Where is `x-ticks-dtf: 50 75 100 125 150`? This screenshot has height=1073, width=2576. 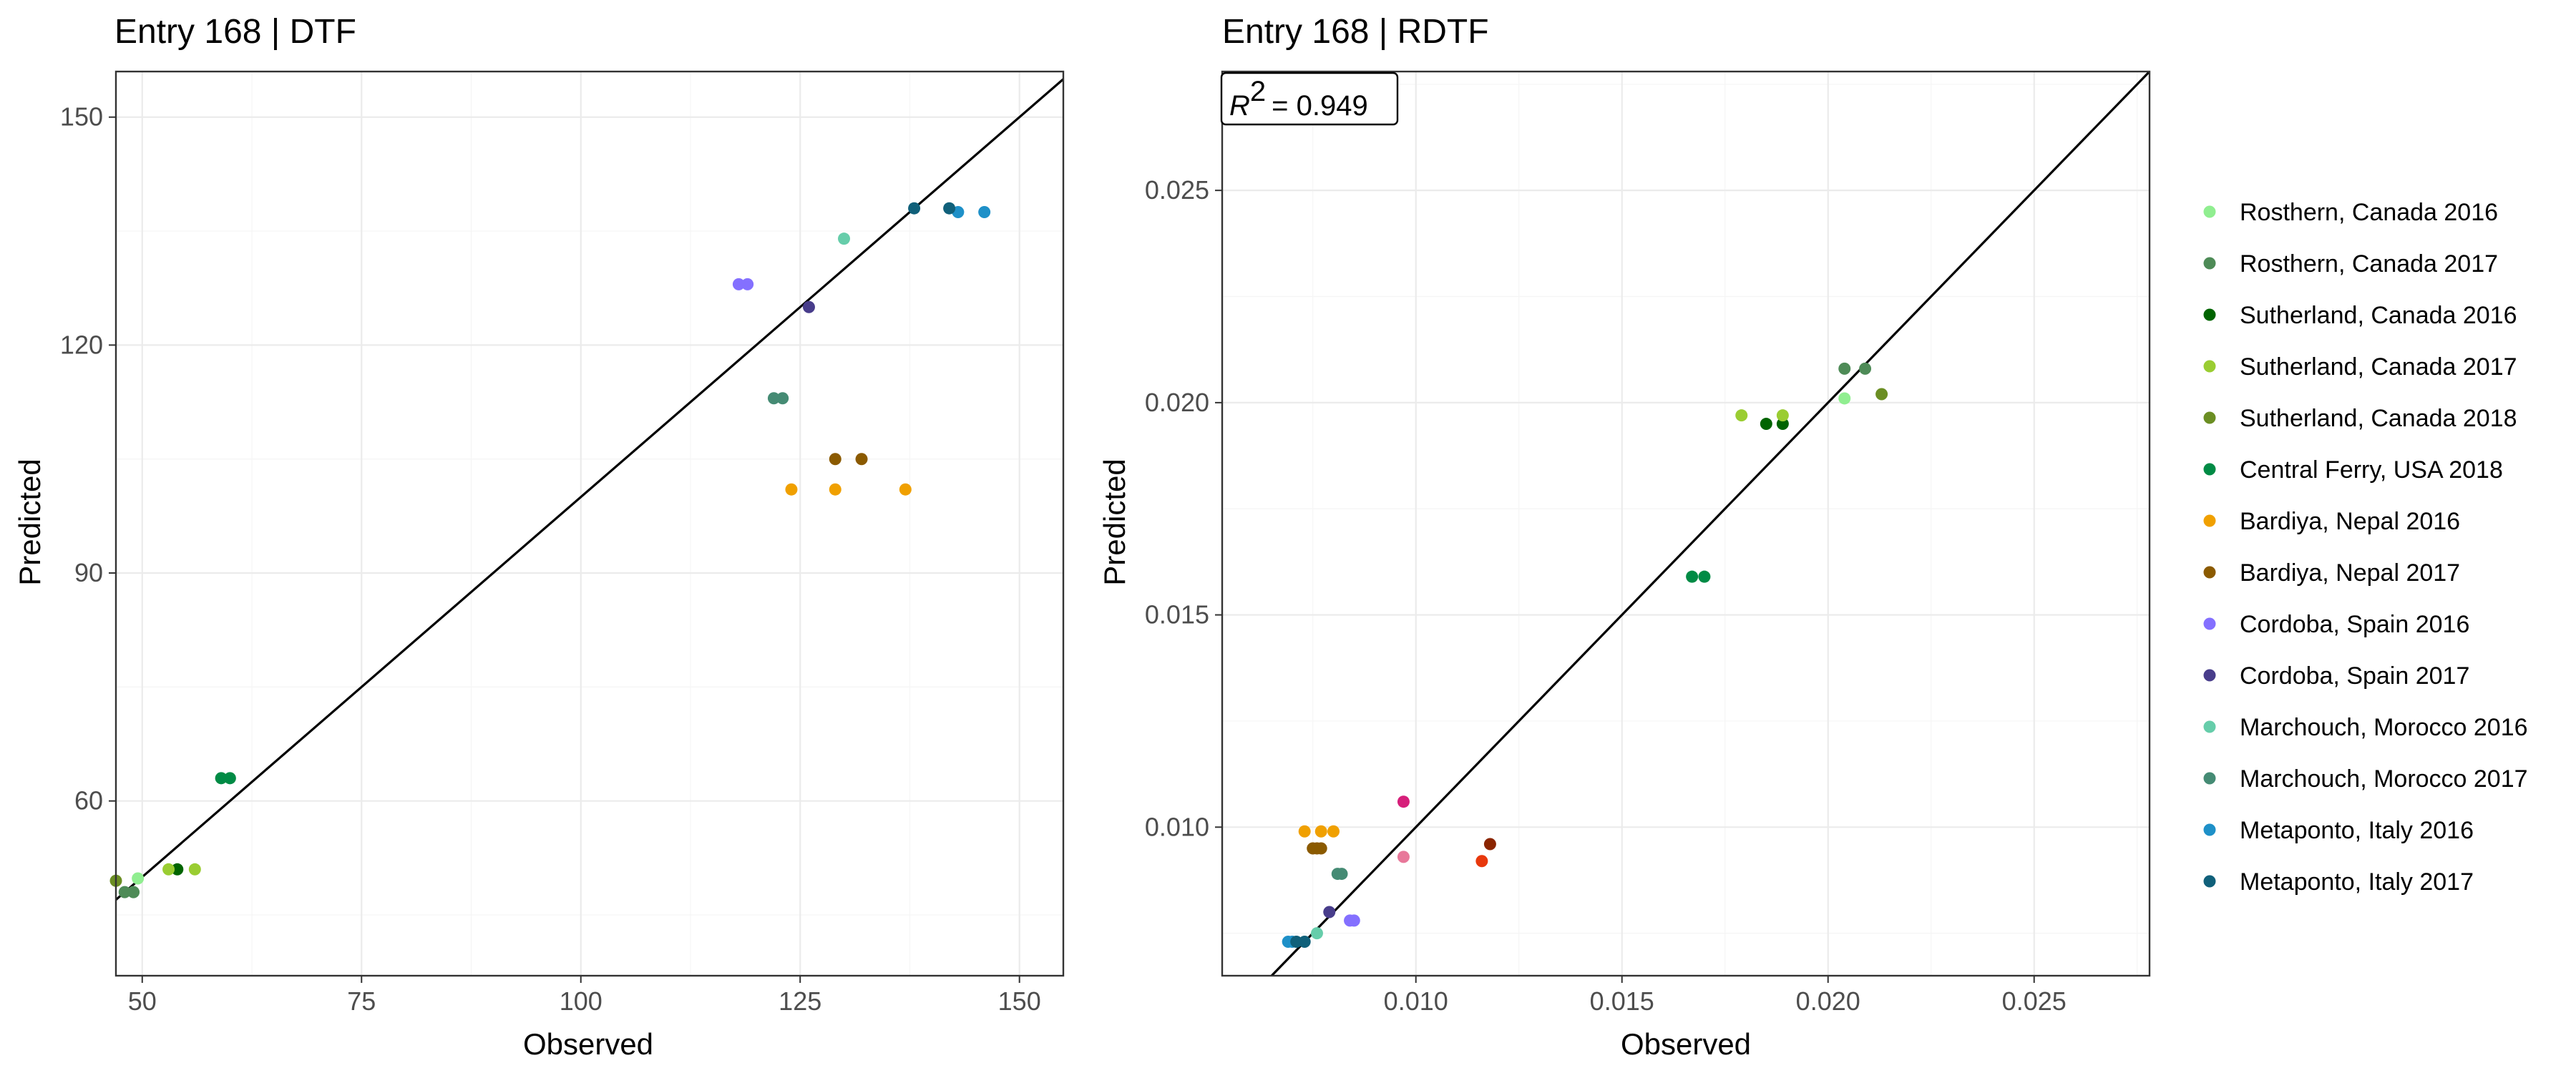 x-ticks-dtf: 50 75 100 125 150 is located at coordinates (584, 996).